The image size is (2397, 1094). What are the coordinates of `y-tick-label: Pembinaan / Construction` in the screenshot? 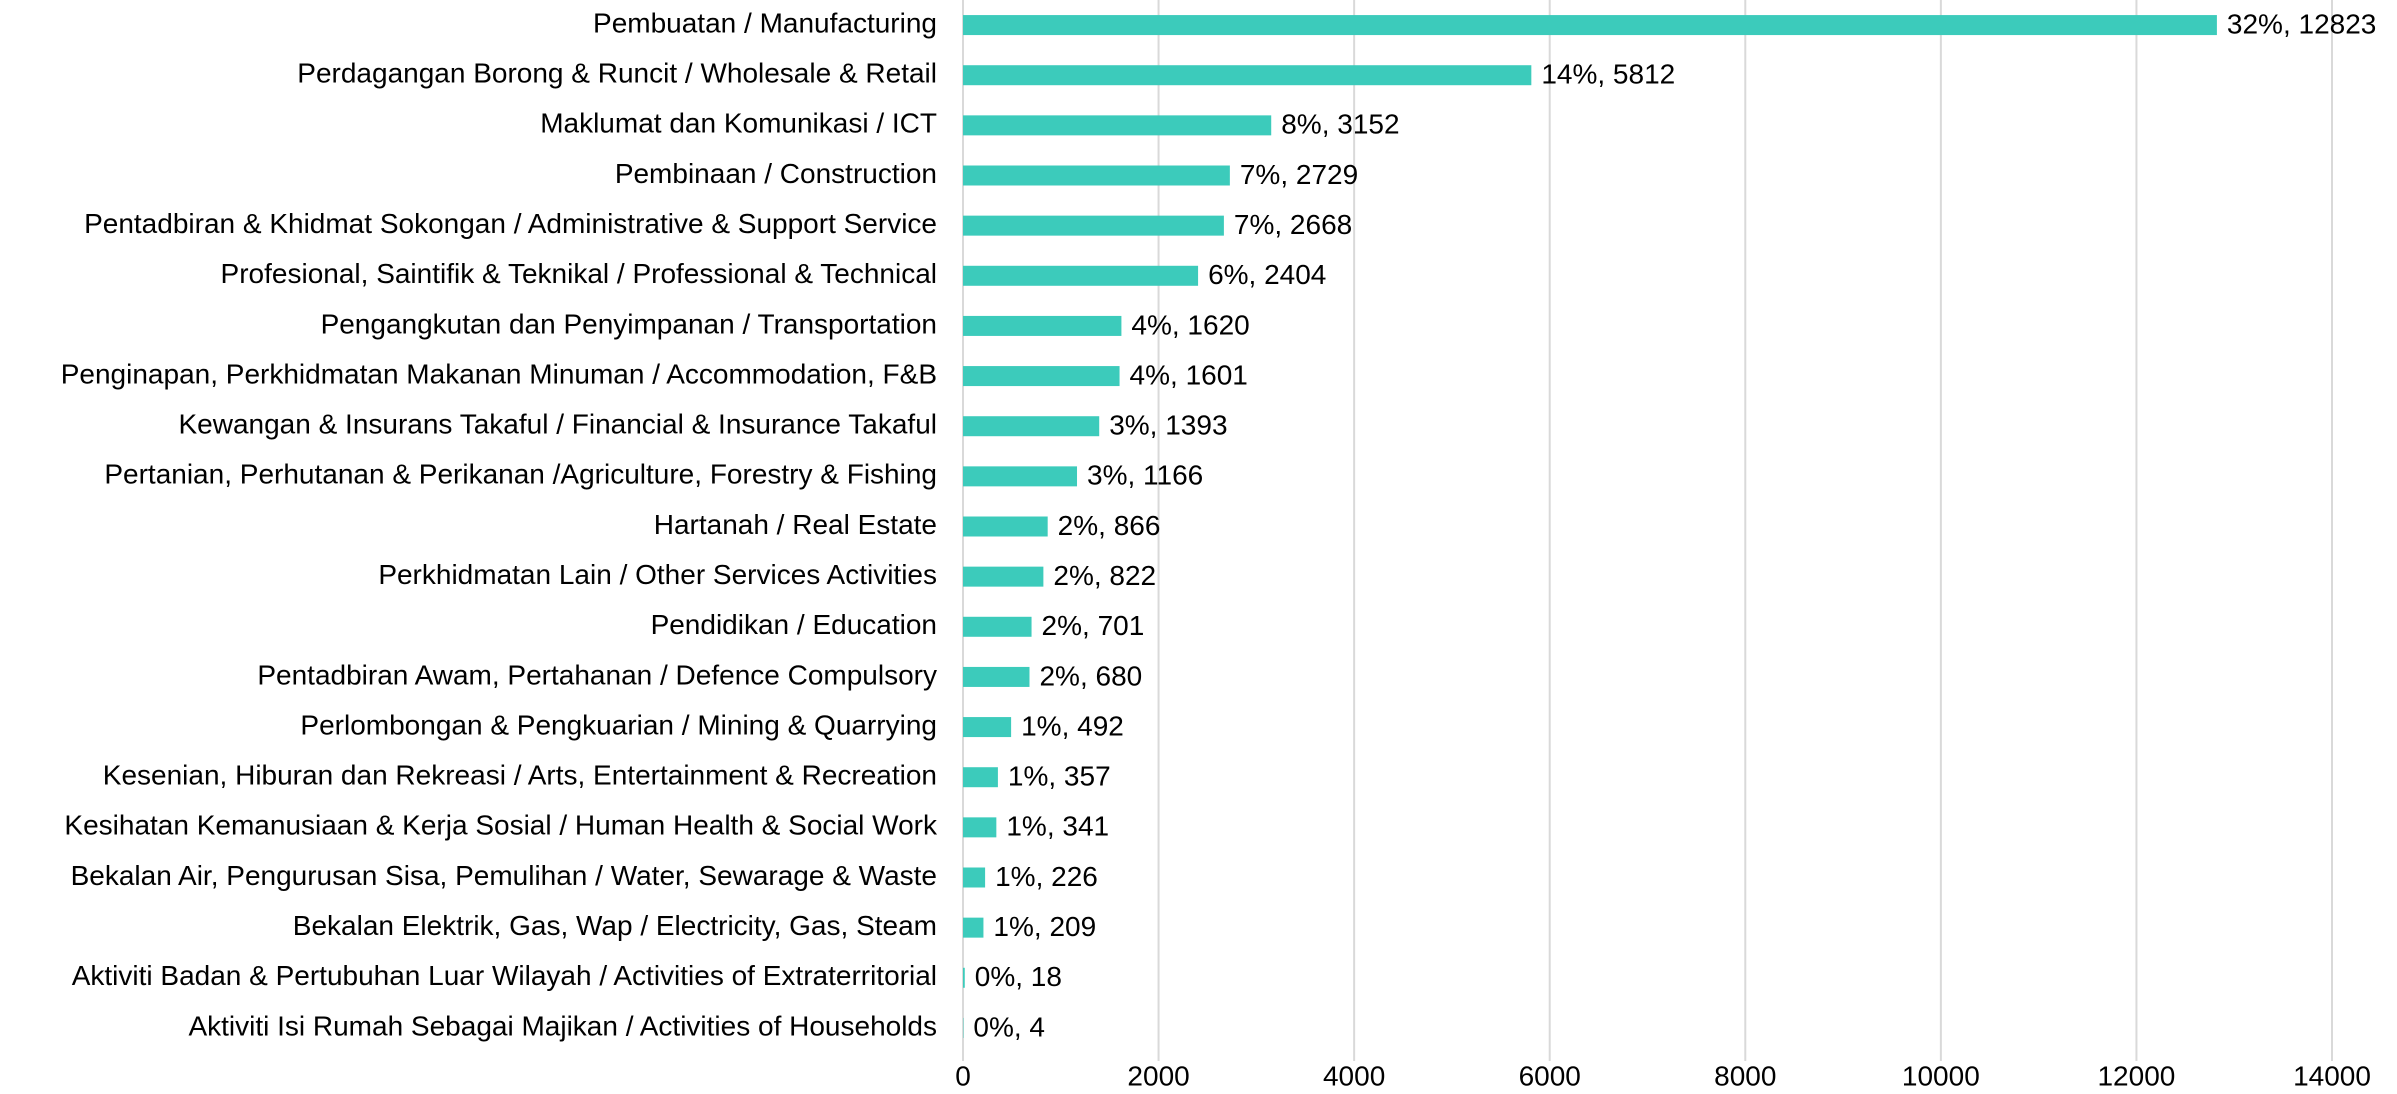 It's located at (776, 173).